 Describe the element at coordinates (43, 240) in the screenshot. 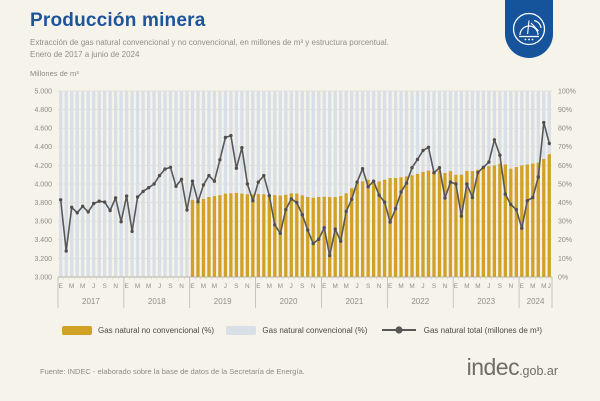

I see `svg-text: 3.400` at that location.